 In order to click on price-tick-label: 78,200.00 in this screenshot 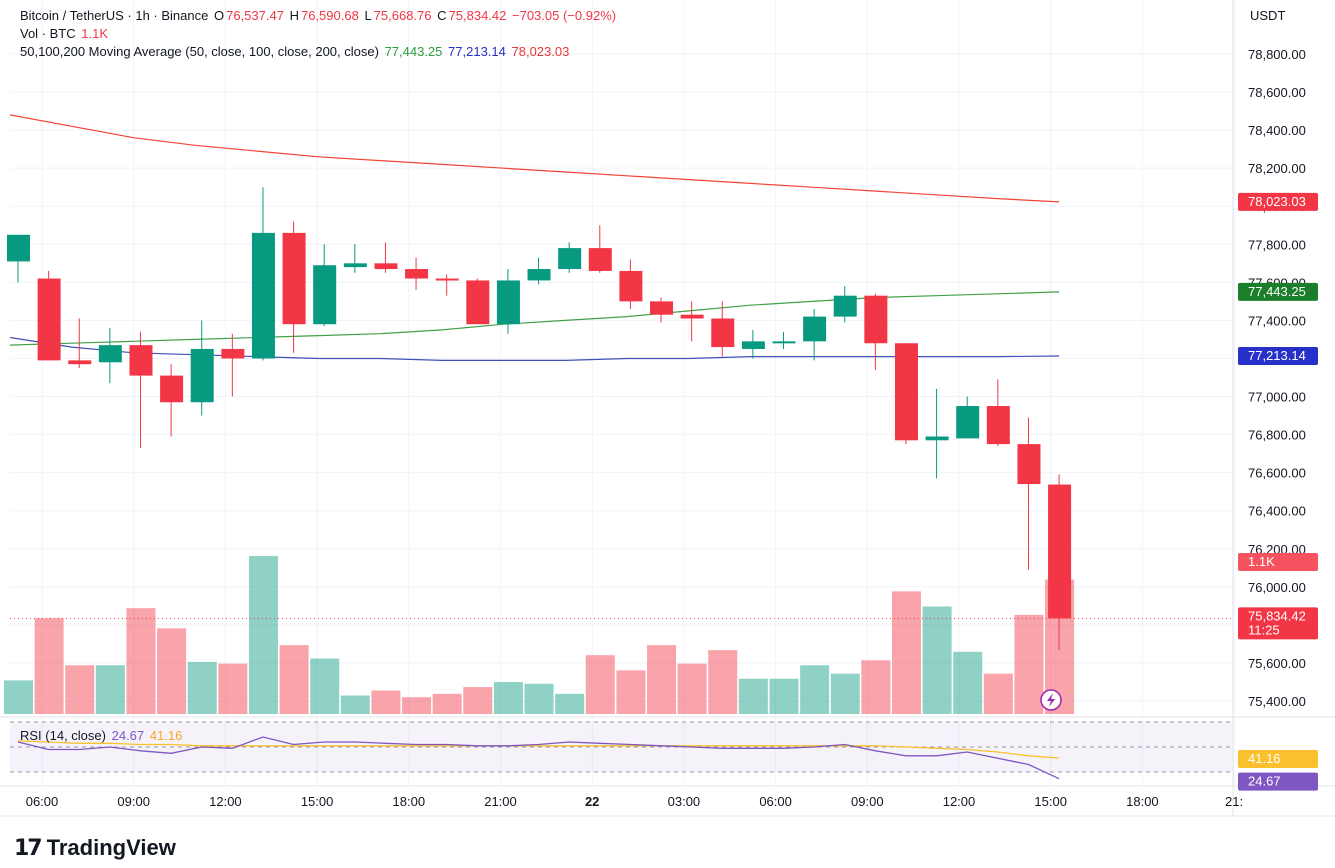, I will do `click(1277, 168)`.